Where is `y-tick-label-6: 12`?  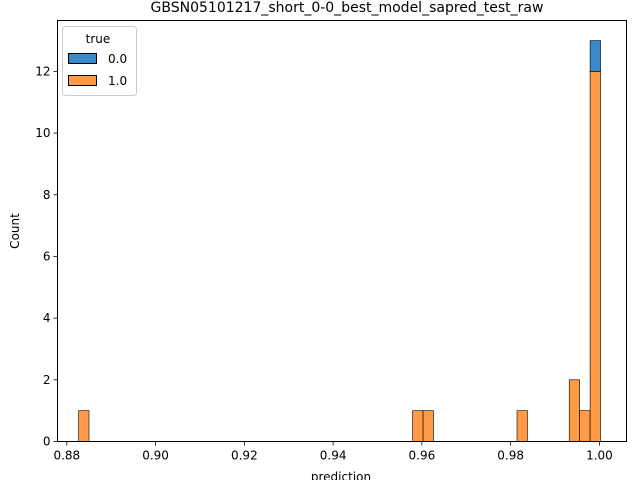
y-tick-label-6: 12 is located at coordinates (42, 71).